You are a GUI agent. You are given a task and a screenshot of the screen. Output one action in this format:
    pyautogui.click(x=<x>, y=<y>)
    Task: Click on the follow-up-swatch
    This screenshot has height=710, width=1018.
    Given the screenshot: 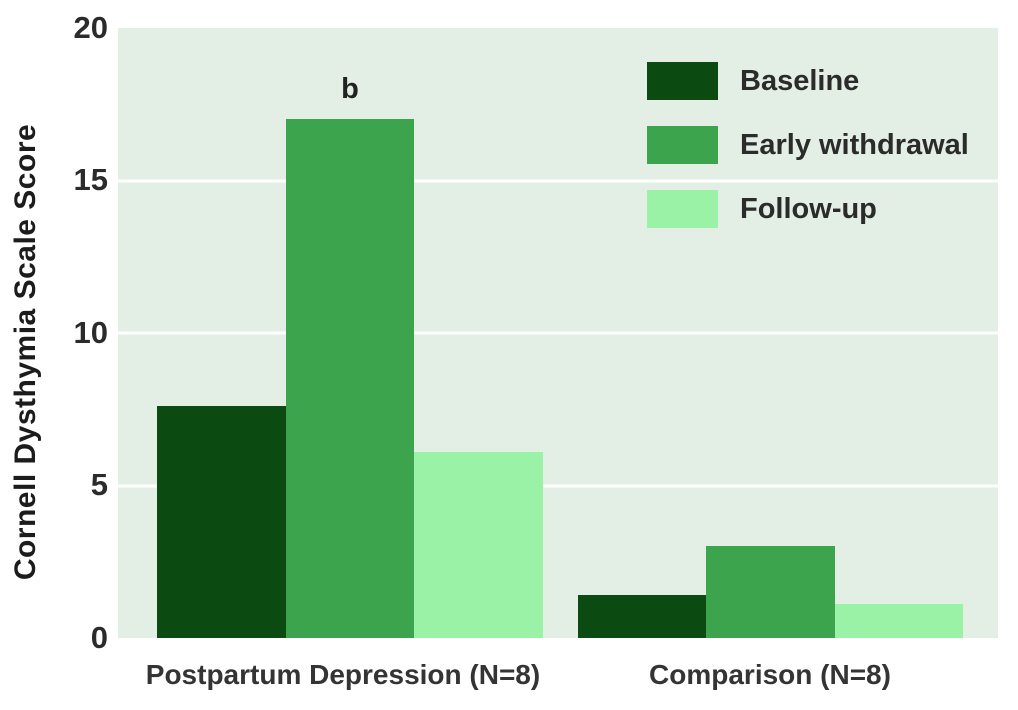 What is the action you would take?
    pyautogui.click(x=682, y=209)
    